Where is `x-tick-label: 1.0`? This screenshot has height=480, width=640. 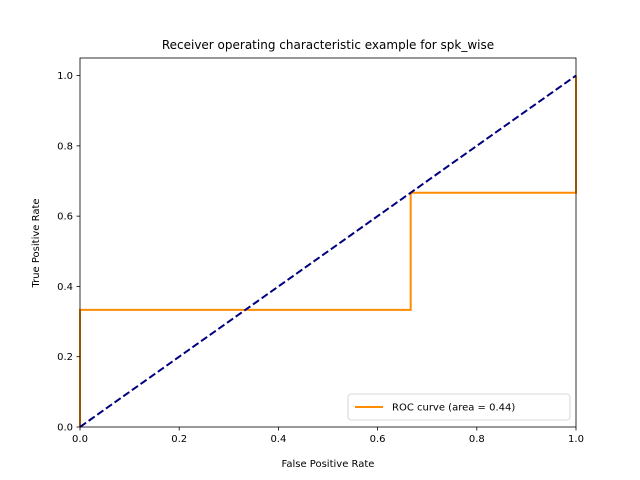 x-tick-label: 1.0 is located at coordinates (576, 439).